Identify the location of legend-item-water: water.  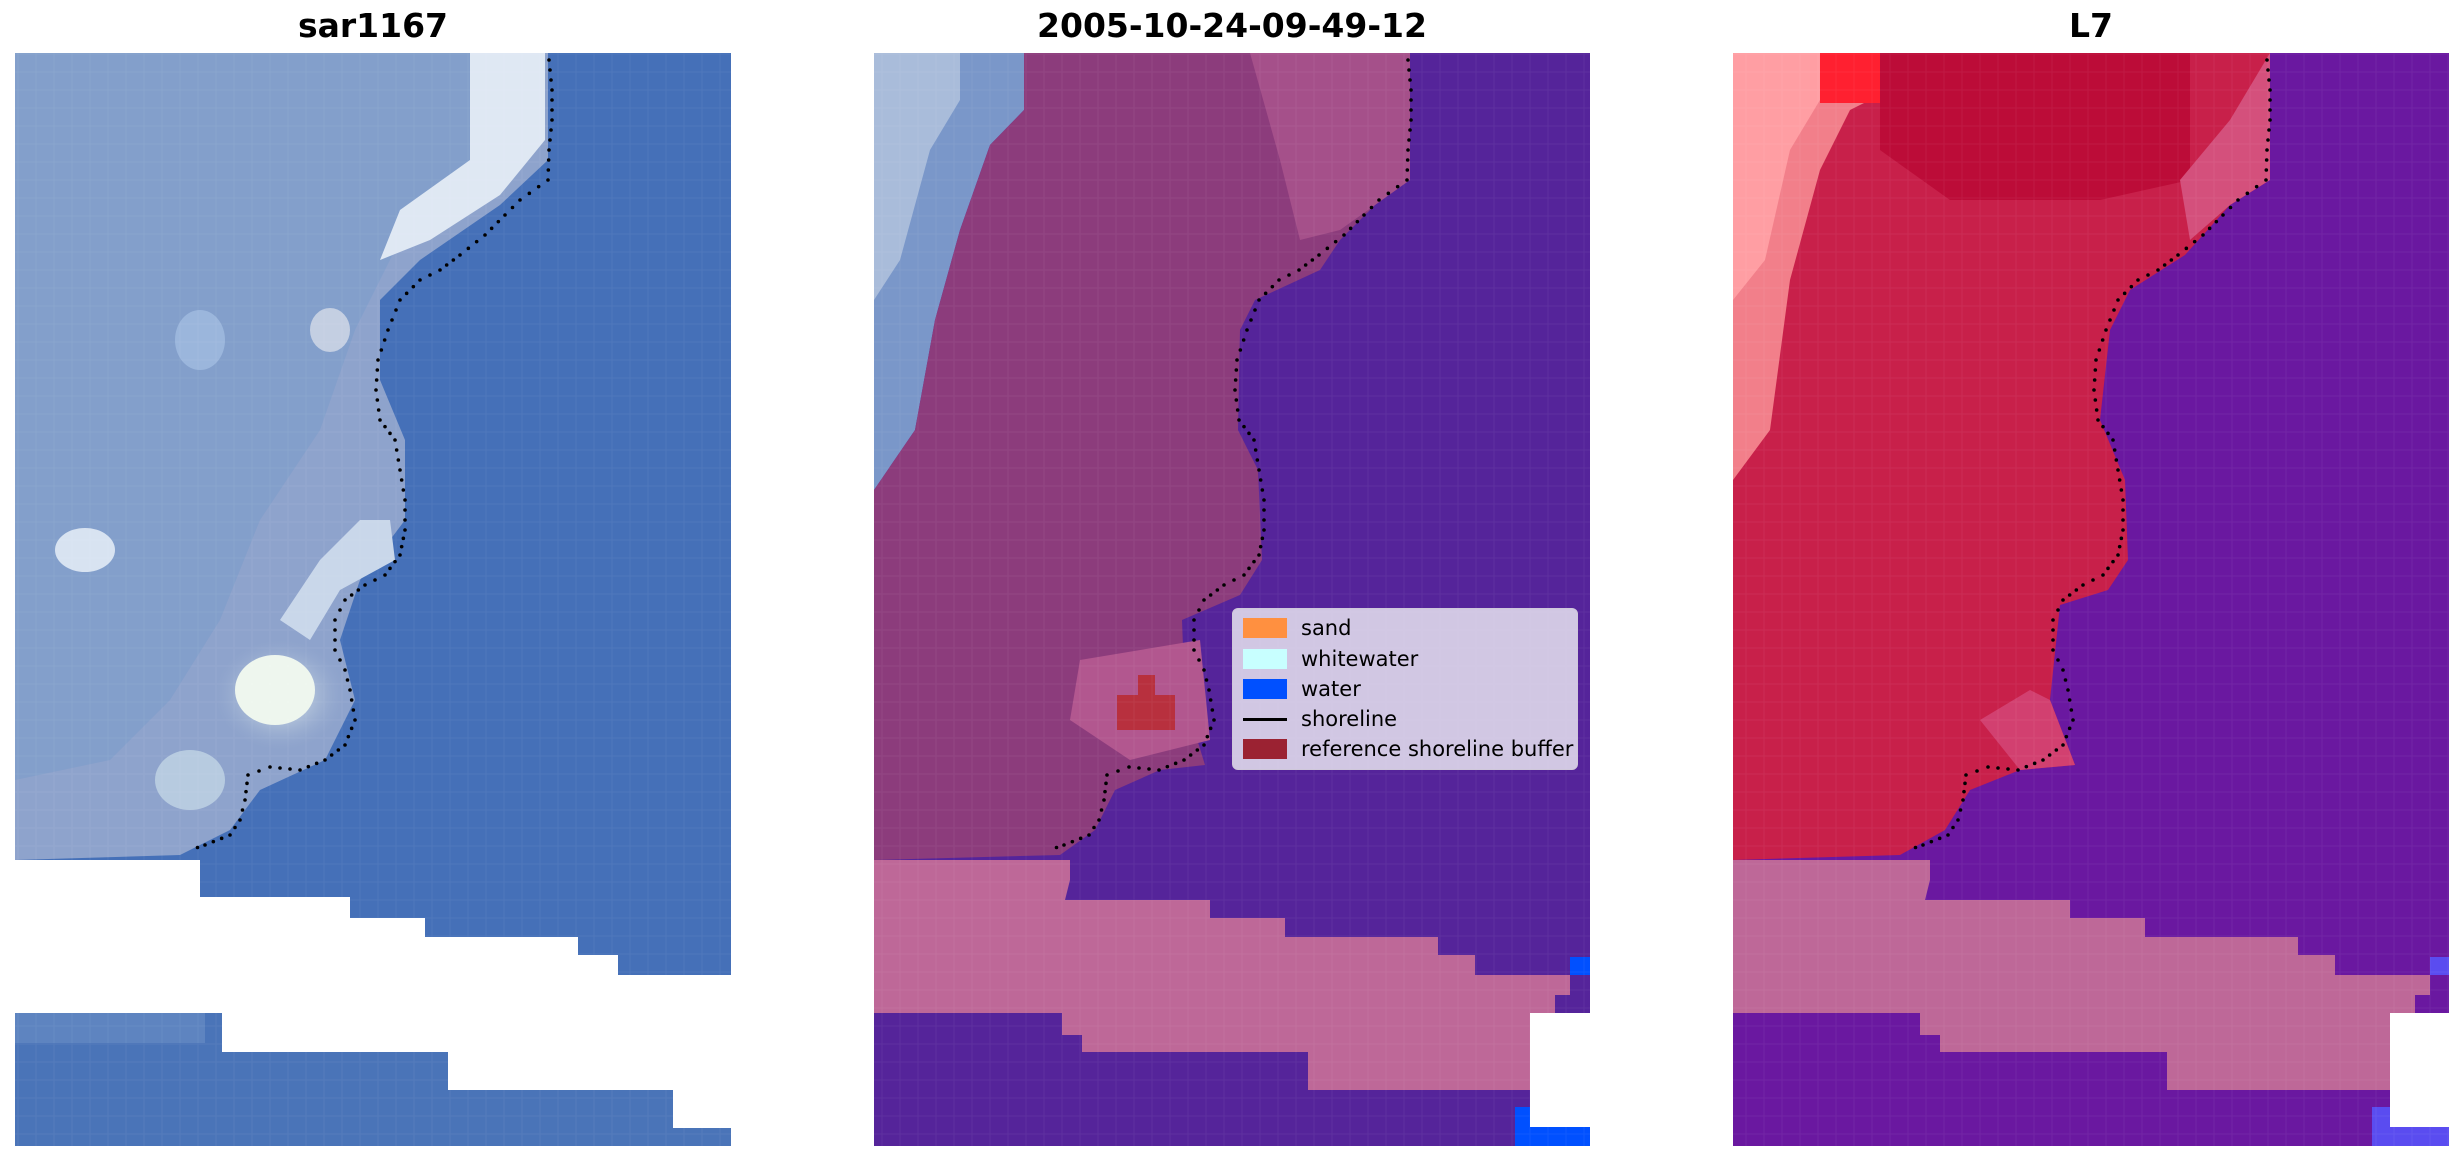
(1302, 689).